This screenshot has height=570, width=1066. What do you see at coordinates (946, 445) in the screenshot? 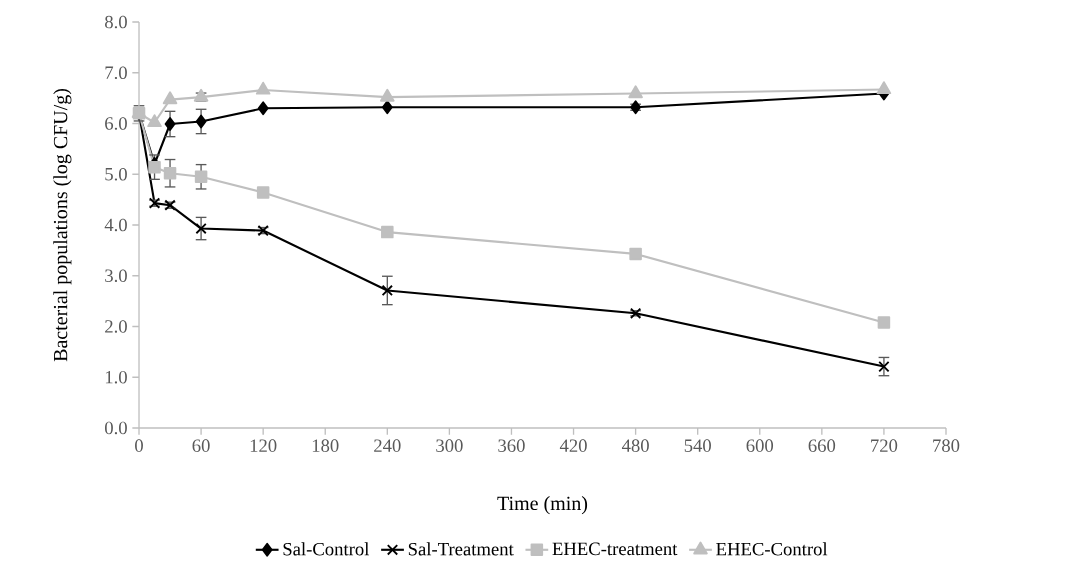
I see `x-tick-label: 780` at bounding box center [946, 445].